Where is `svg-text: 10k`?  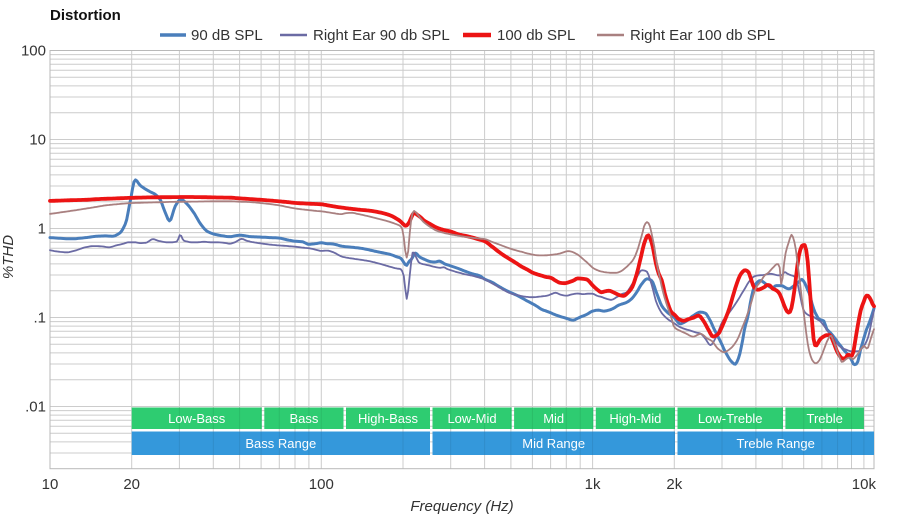 svg-text: 10k is located at coordinates (864, 484).